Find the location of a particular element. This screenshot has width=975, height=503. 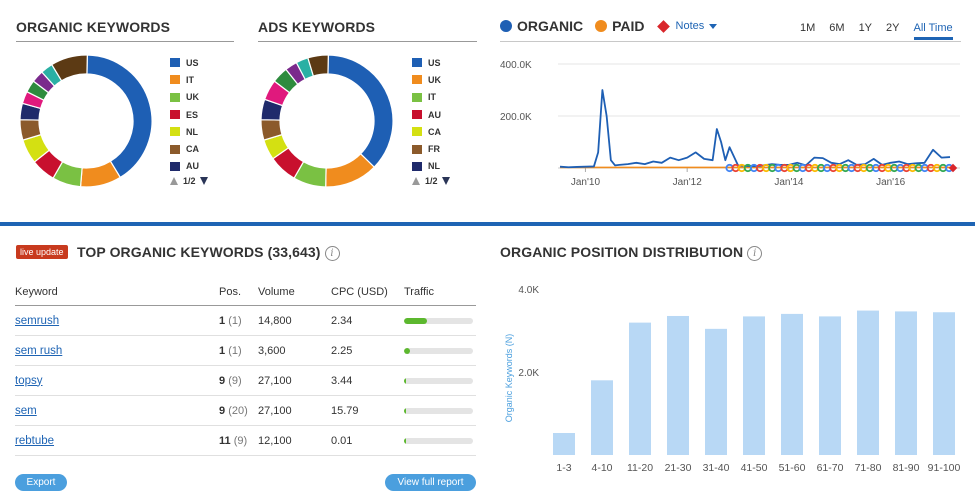

period-1y: 1Y is located at coordinates (865, 28).